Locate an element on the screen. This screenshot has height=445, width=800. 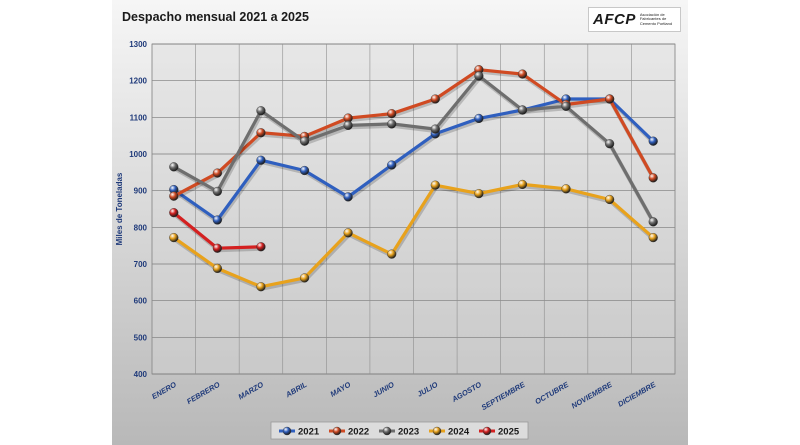
x-tick-label: AGOSTO is located at coordinates (466, 392).